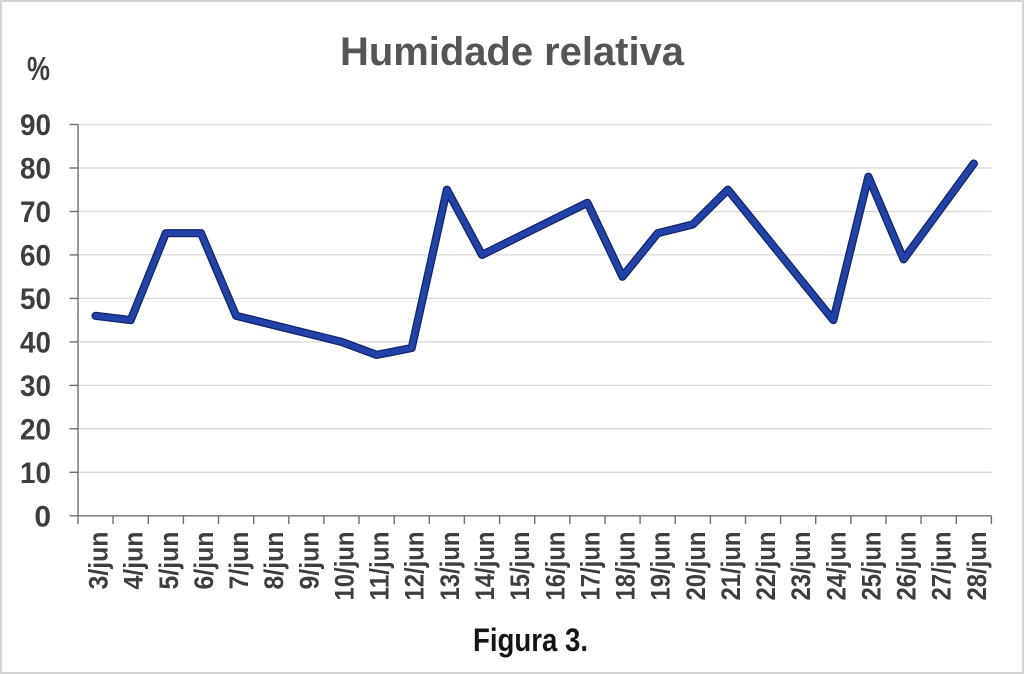 This screenshot has width=1024, height=674. Describe the element at coordinates (35, 256) in the screenshot. I see `svg-text: 60` at that location.